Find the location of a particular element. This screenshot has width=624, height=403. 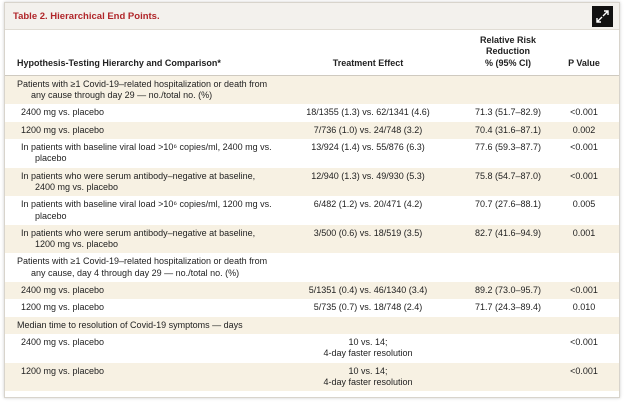

risk-reduction: 82.7 (41.6–94.9) is located at coordinates (508, 232).